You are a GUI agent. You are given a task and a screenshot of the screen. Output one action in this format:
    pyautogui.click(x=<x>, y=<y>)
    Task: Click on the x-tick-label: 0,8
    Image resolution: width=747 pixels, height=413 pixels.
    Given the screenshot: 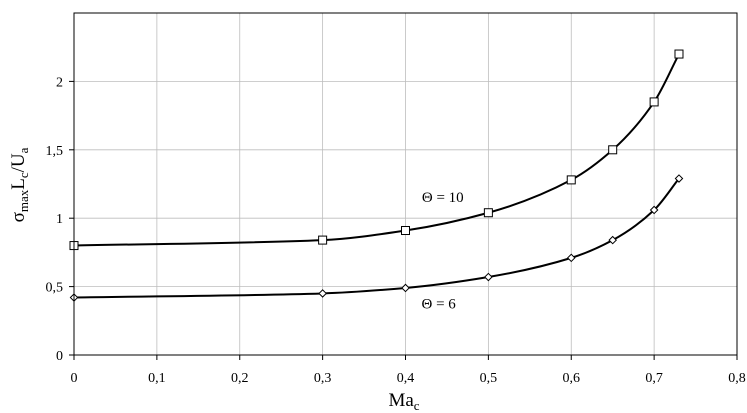 What is the action you would take?
    pyautogui.click(x=737, y=378)
    